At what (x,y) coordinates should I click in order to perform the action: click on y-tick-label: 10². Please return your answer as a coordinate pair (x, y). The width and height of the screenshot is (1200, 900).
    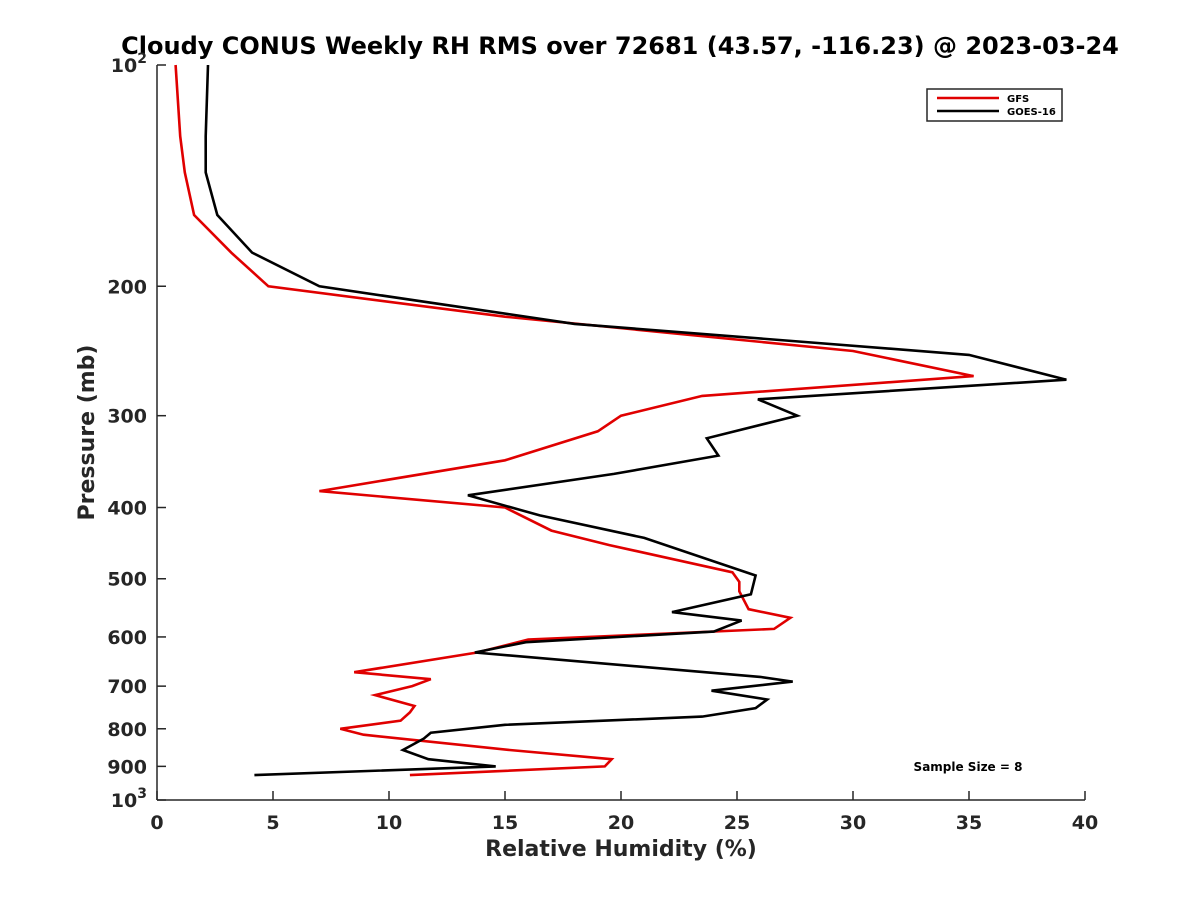
    Looking at the image, I should click on (129, 64).